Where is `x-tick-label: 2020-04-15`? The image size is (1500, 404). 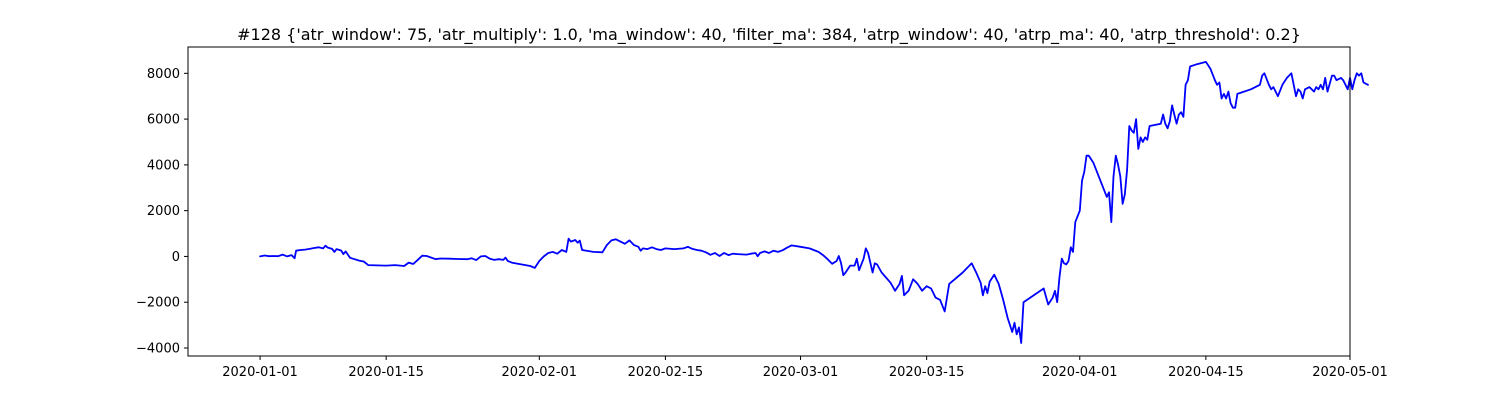
x-tick-label: 2020-04-15 is located at coordinates (1206, 372).